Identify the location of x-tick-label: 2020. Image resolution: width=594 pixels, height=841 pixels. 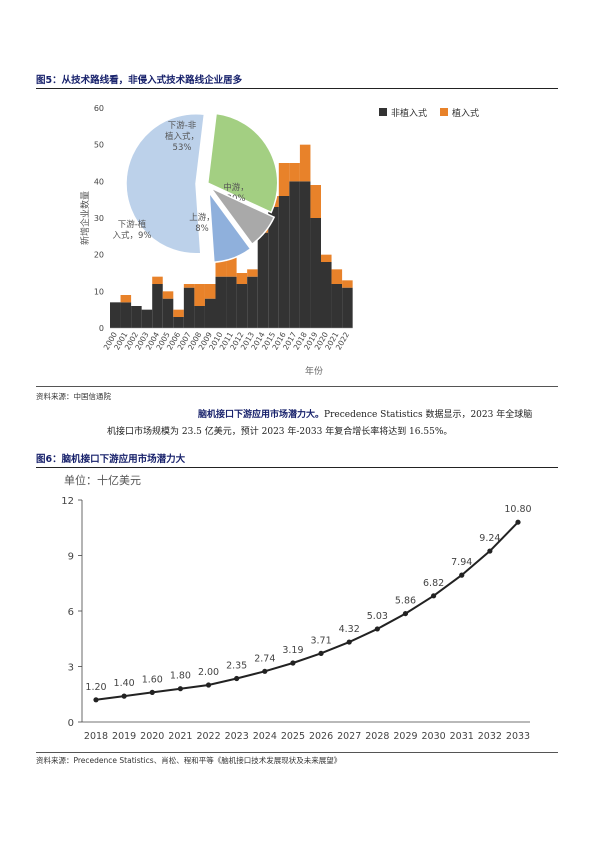
(152, 736).